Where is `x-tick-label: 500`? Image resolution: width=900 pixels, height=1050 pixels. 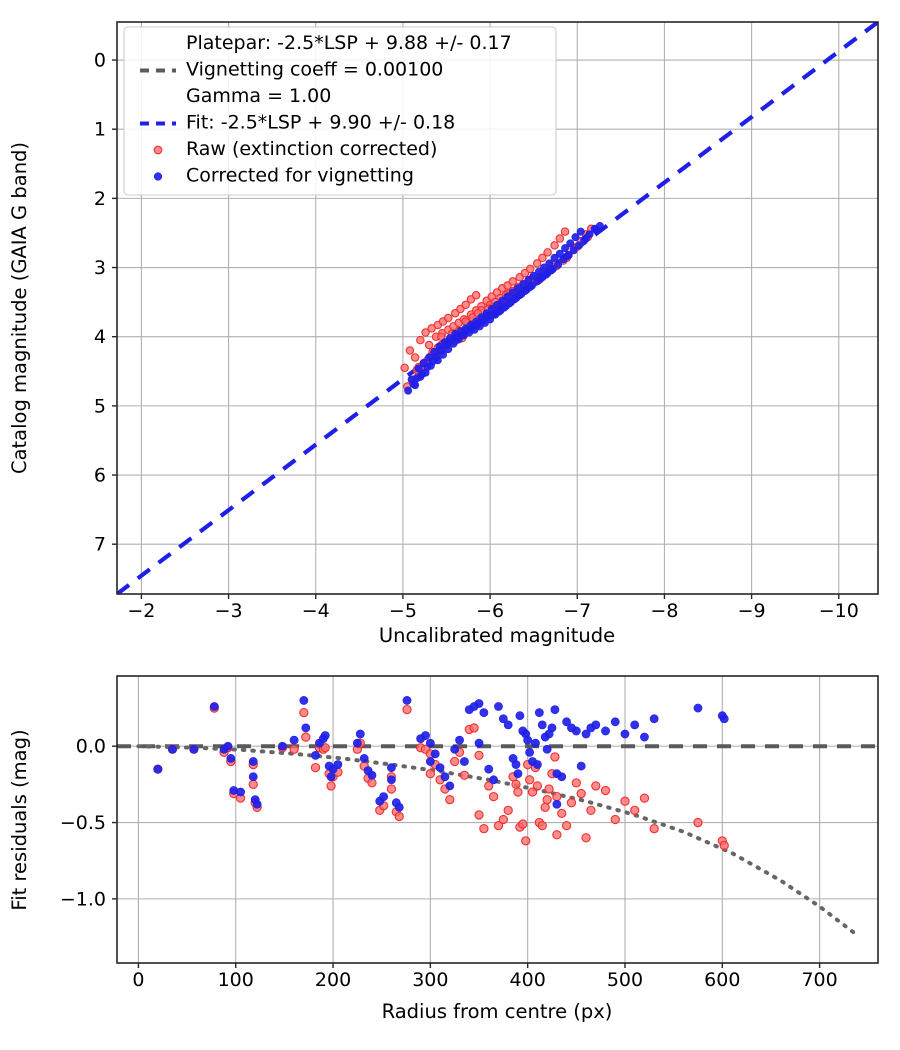
x-tick-label: 500 is located at coordinates (625, 980).